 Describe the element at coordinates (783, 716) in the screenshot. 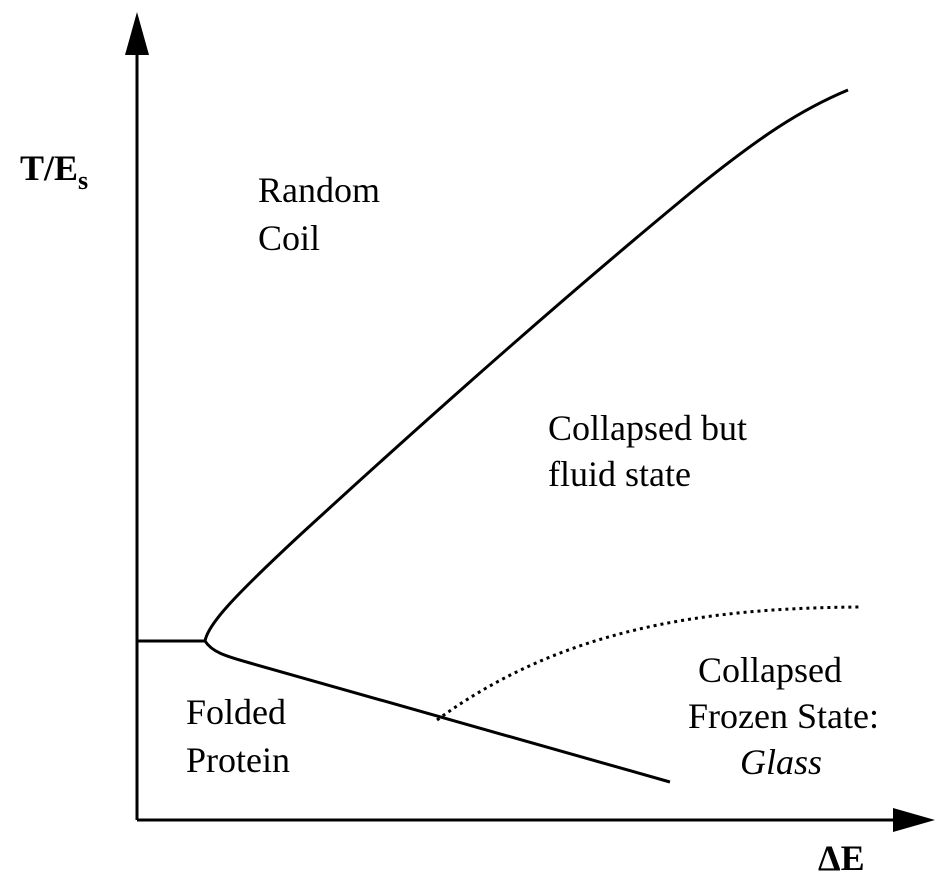

I see `region-label: Frozen State:` at that location.